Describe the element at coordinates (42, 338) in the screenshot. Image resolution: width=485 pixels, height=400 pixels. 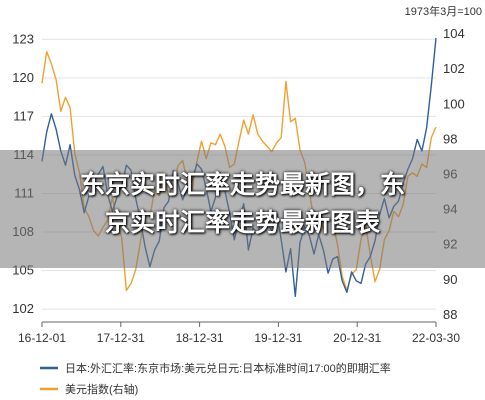
I see `x-tick-label: 16-12-01` at that location.